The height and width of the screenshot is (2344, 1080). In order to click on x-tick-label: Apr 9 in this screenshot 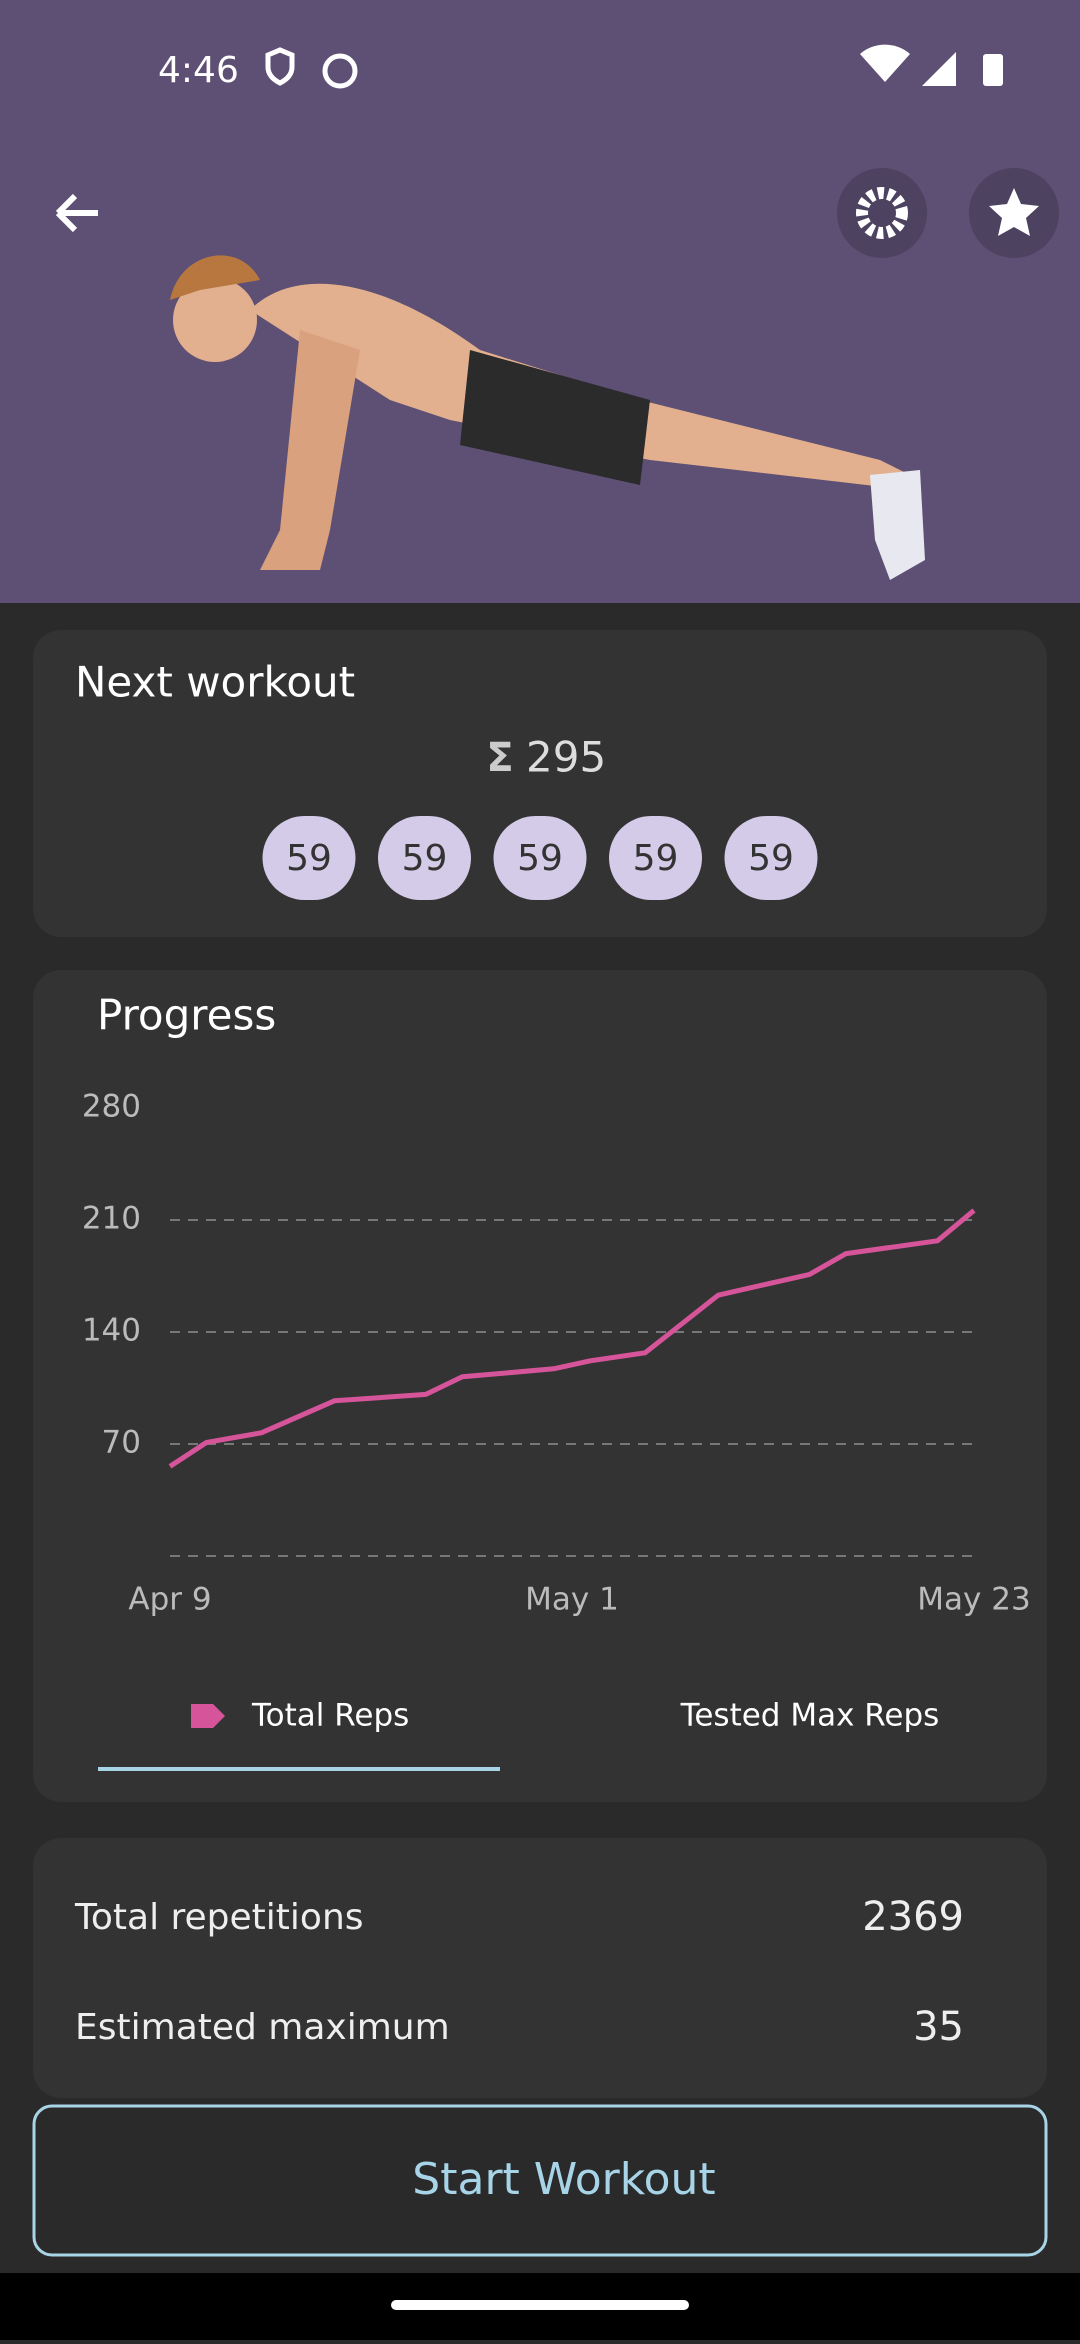, I will do `click(169, 1600)`.